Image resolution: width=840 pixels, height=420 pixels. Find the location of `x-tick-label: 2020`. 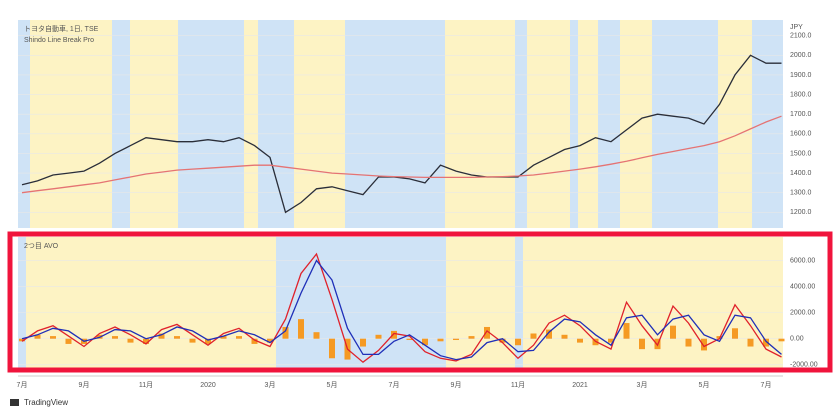

x-tick-label: 2020 is located at coordinates (208, 385).